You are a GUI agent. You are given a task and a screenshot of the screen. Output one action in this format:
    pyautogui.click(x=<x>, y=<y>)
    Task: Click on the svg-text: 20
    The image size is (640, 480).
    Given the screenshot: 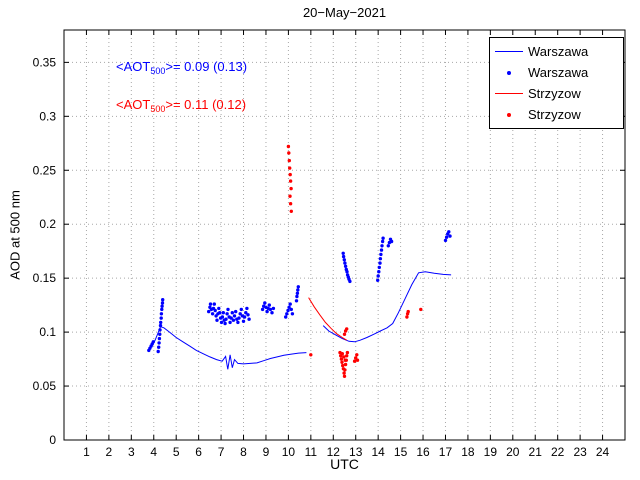 What is the action you would take?
    pyautogui.click(x=513, y=452)
    